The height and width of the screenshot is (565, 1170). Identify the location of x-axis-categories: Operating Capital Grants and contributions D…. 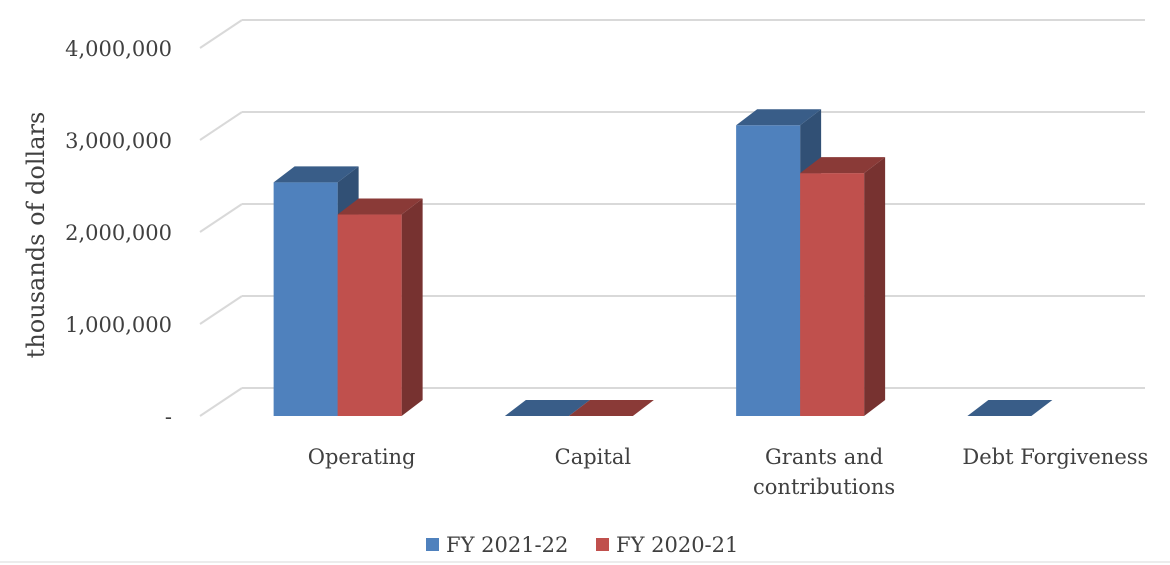
(728, 472).